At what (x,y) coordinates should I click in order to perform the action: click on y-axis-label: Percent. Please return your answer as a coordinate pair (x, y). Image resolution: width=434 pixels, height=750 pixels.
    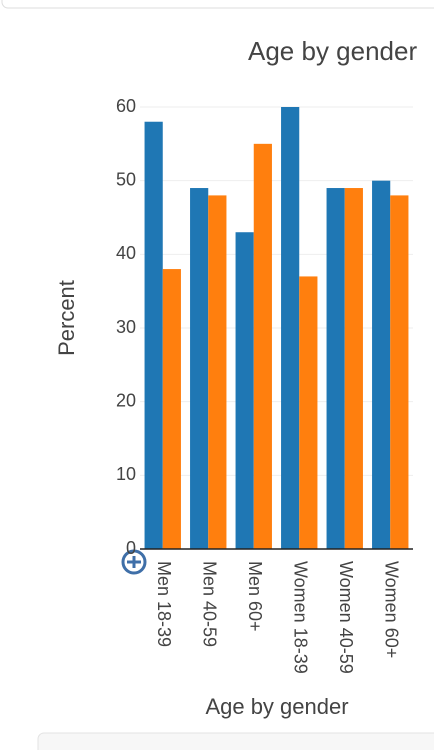
    Looking at the image, I should click on (66, 318).